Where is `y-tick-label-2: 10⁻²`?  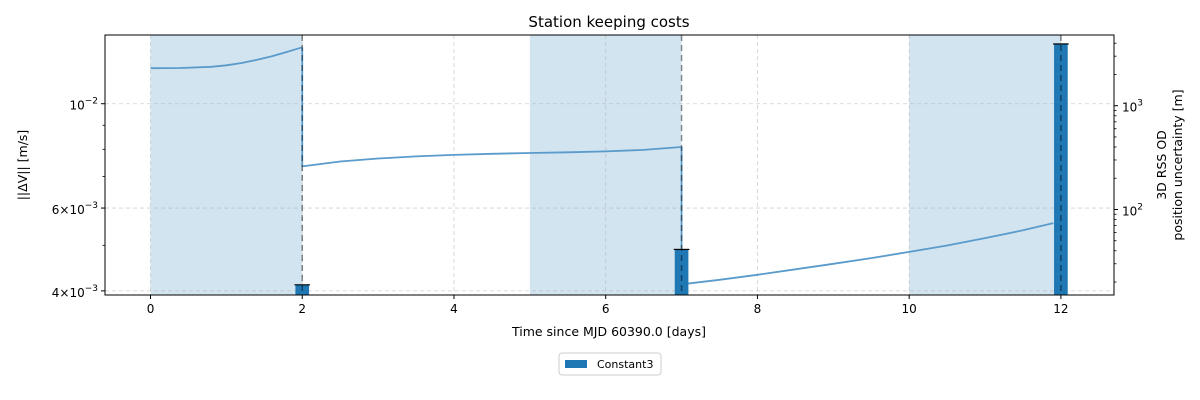
y-tick-label-2: 10⁻² is located at coordinates (83, 105).